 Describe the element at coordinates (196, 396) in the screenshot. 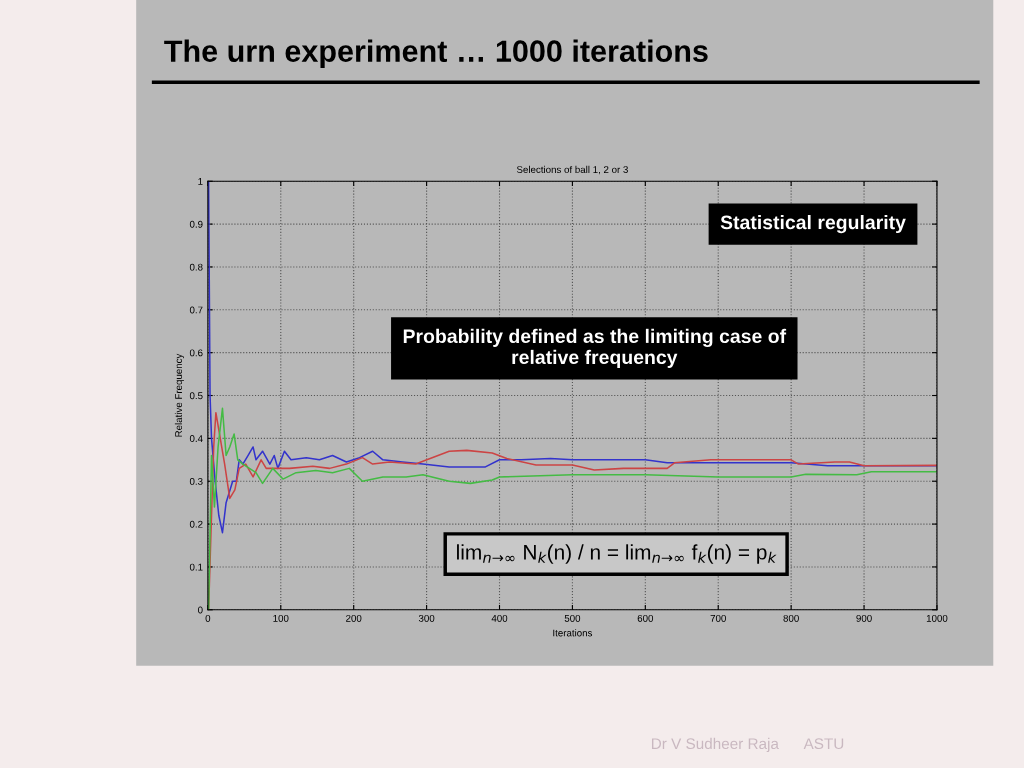

I see `y-tick-label: 0.5` at that location.